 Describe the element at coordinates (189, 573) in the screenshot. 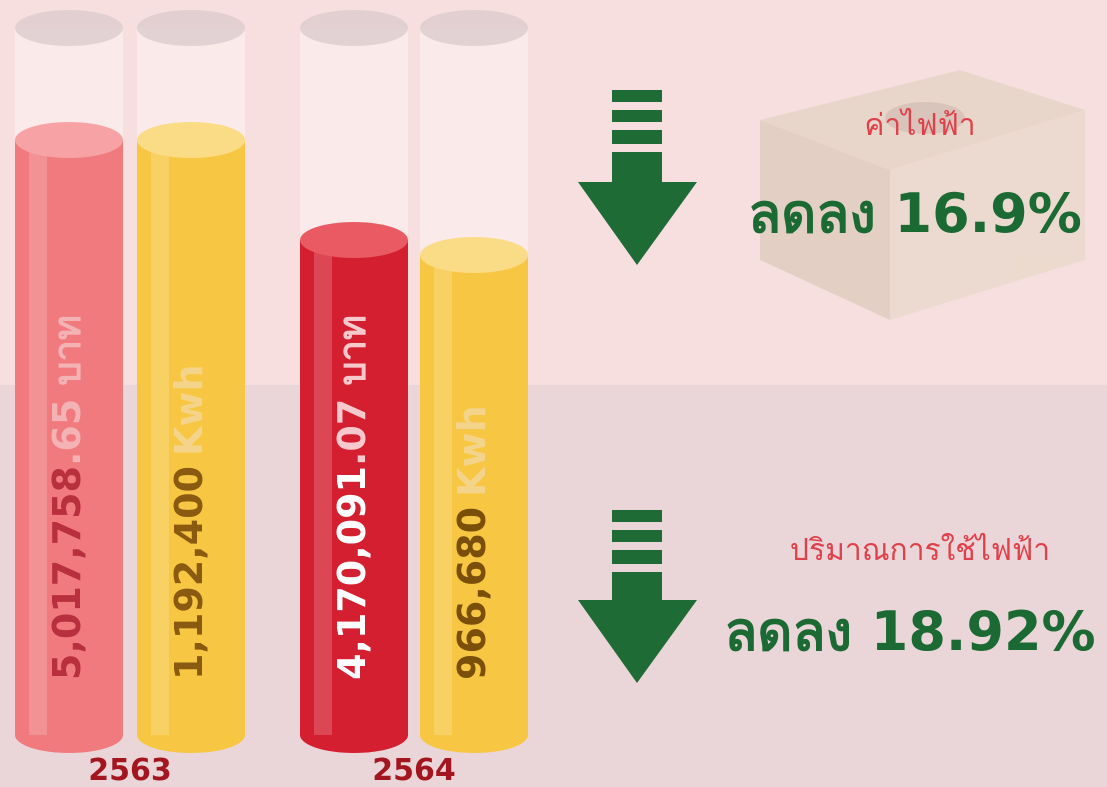

I see `bar-value: 1,192,400` at that location.